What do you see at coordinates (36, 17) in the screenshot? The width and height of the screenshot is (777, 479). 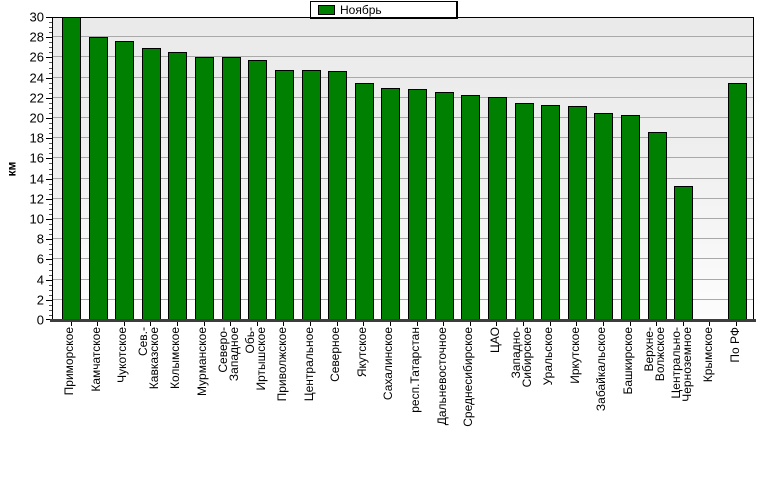 I see `y-tick-label: 30` at bounding box center [36, 17].